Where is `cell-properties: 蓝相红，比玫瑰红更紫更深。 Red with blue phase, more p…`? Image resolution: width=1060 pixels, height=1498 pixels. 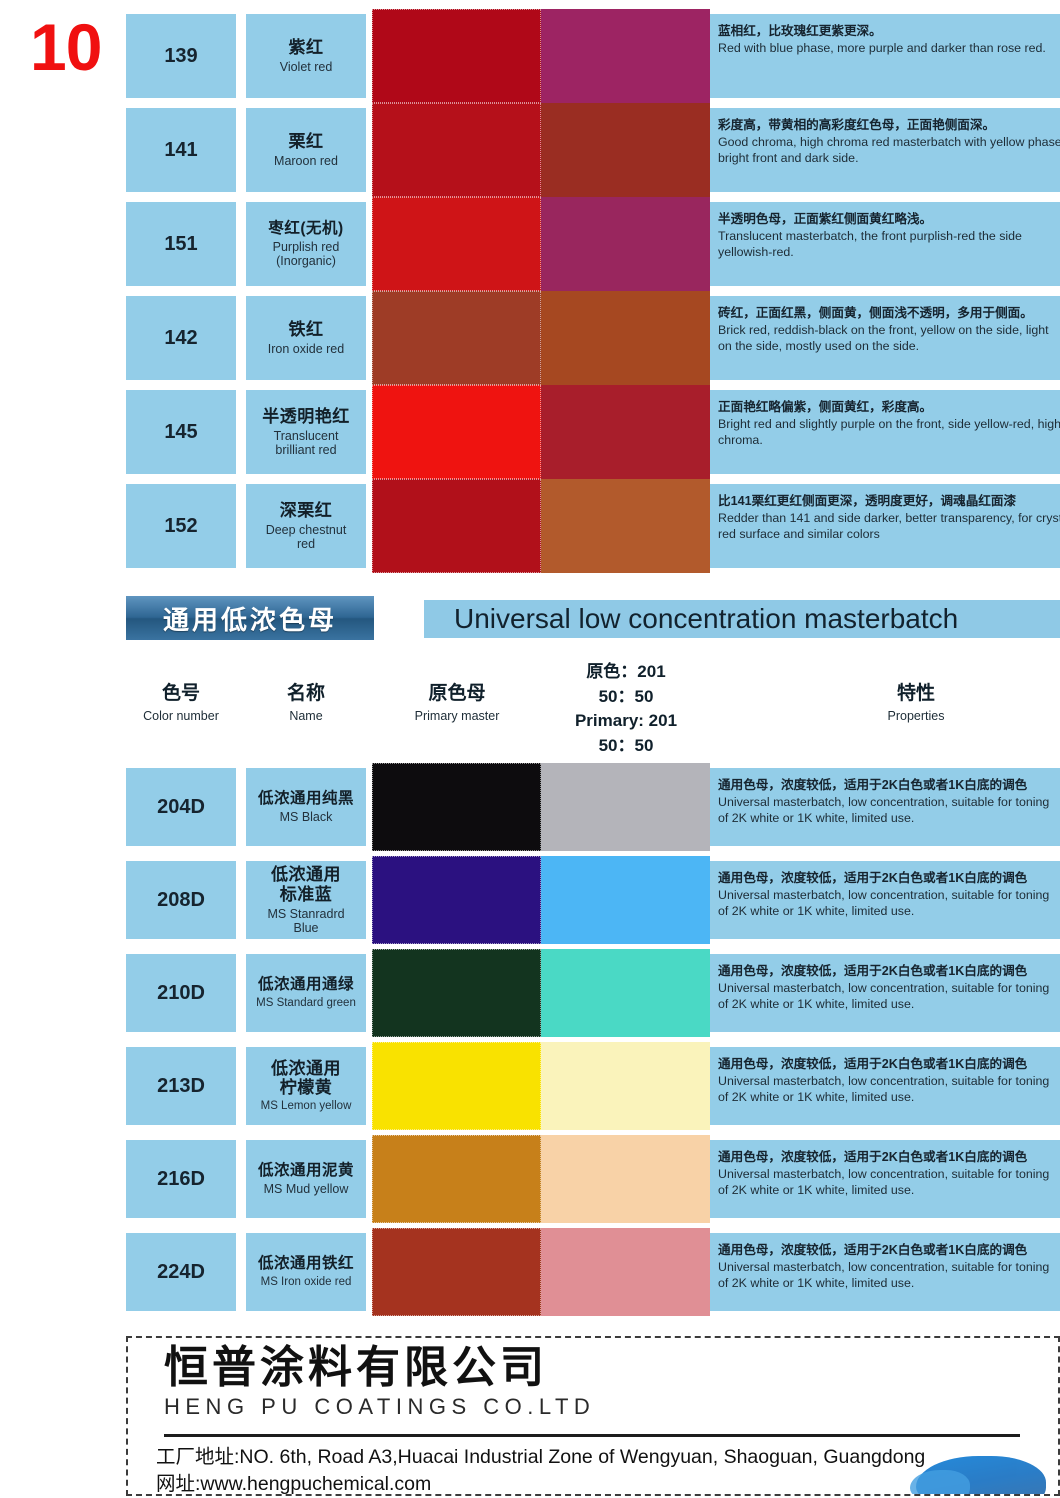
cell-properties: 蓝相红，比玫瑰红更紫更深。 Red with blue phase, more p… is located at coordinates (885, 56).